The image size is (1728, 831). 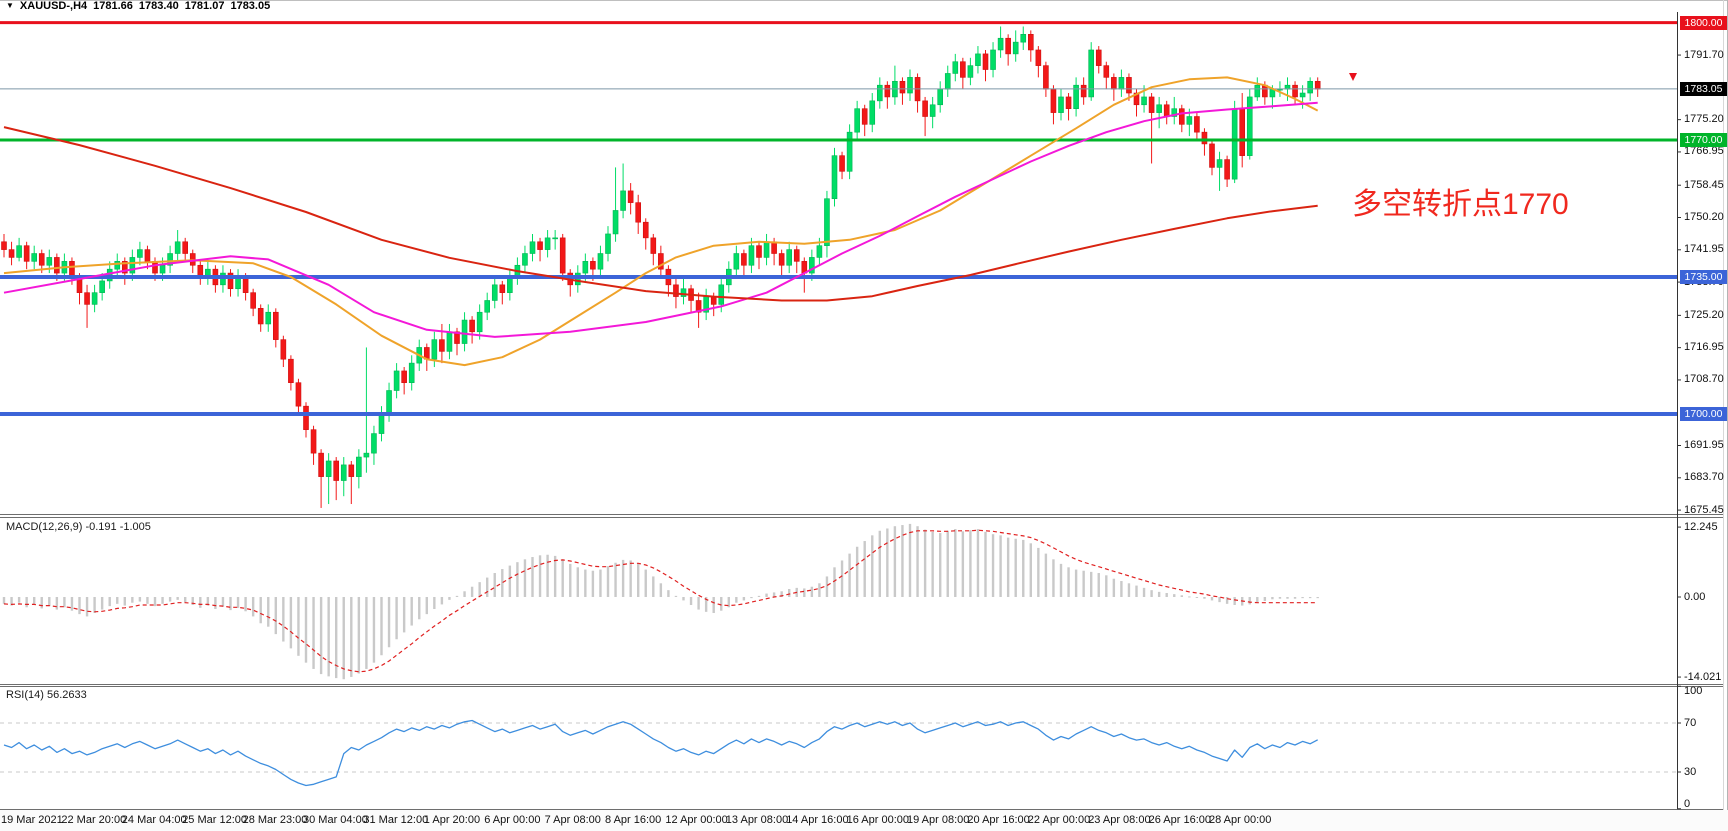 What do you see at coordinates (78, 527) in the screenshot?
I see `macd-indicator-label: MACD(12,26,9) -0.191 -1.005` at bounding box center [78, 527].